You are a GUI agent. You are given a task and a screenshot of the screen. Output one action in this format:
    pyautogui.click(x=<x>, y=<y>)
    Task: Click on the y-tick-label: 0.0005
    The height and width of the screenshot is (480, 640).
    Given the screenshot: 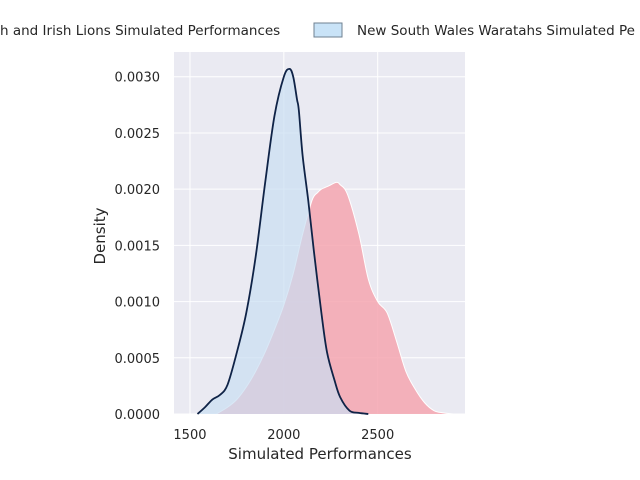 What is the action you would take?
    pyautogui.click(x=138, y=359)
    